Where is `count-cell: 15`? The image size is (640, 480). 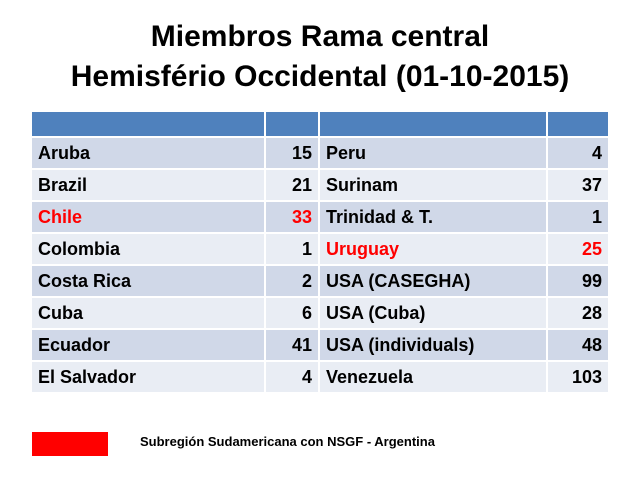
count-cell: 15 is located at coordinates (292, 153).